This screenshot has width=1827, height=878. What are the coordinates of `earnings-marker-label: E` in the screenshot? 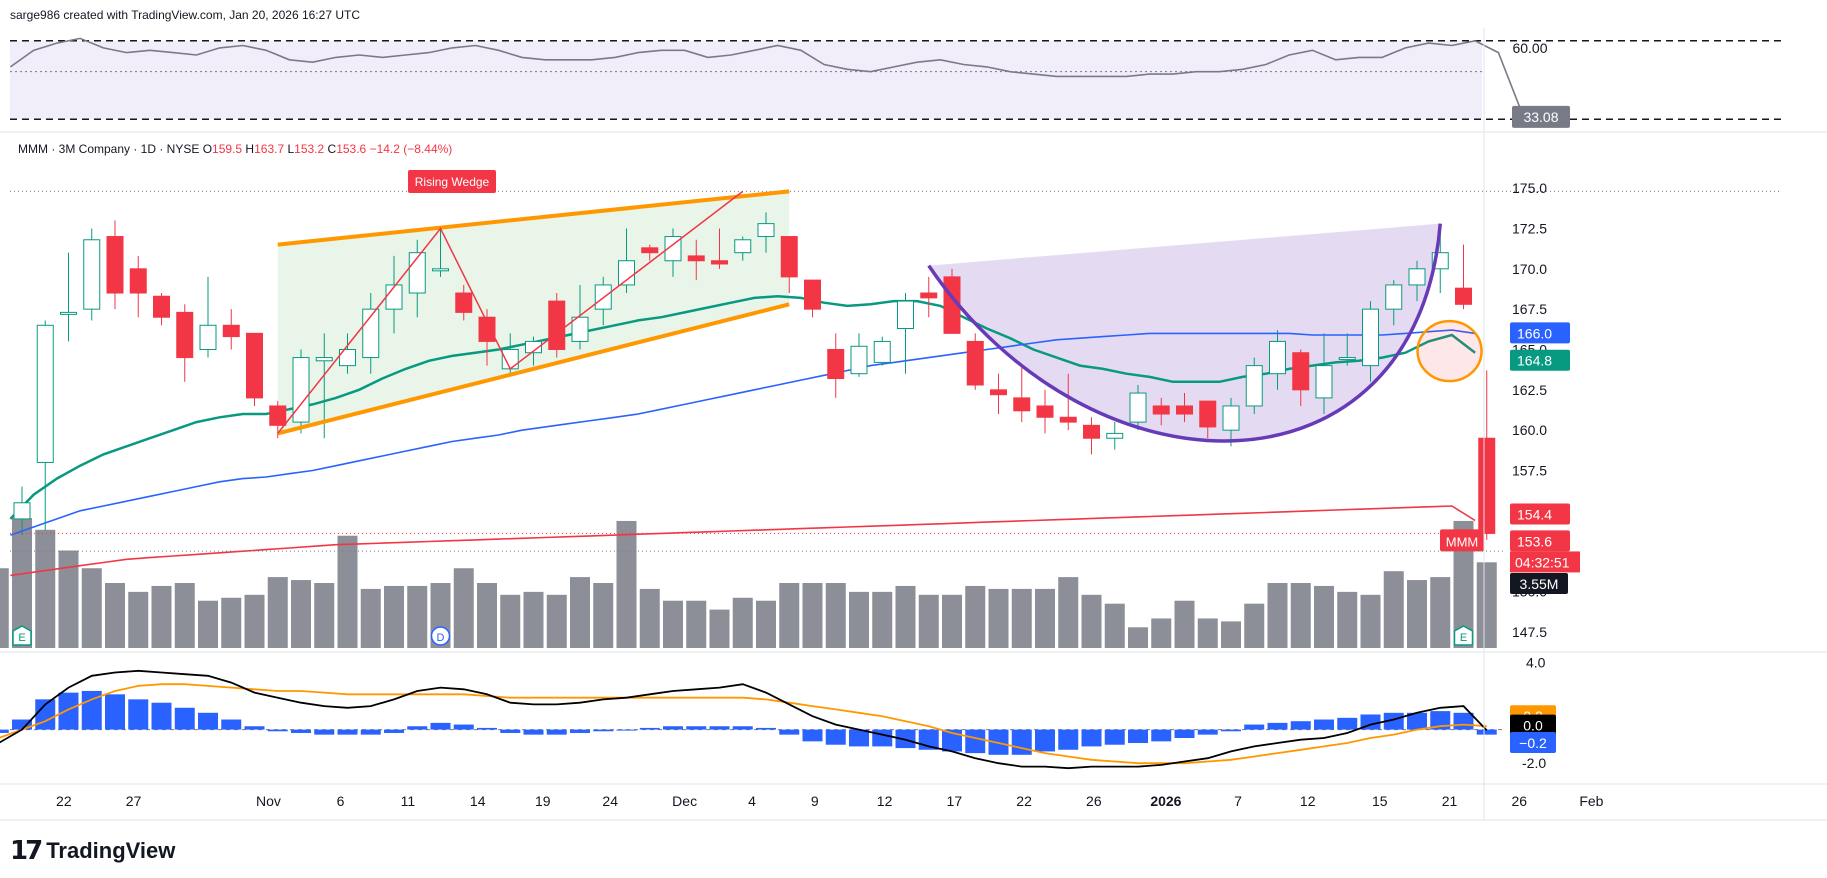 It's located at (1463, 638).